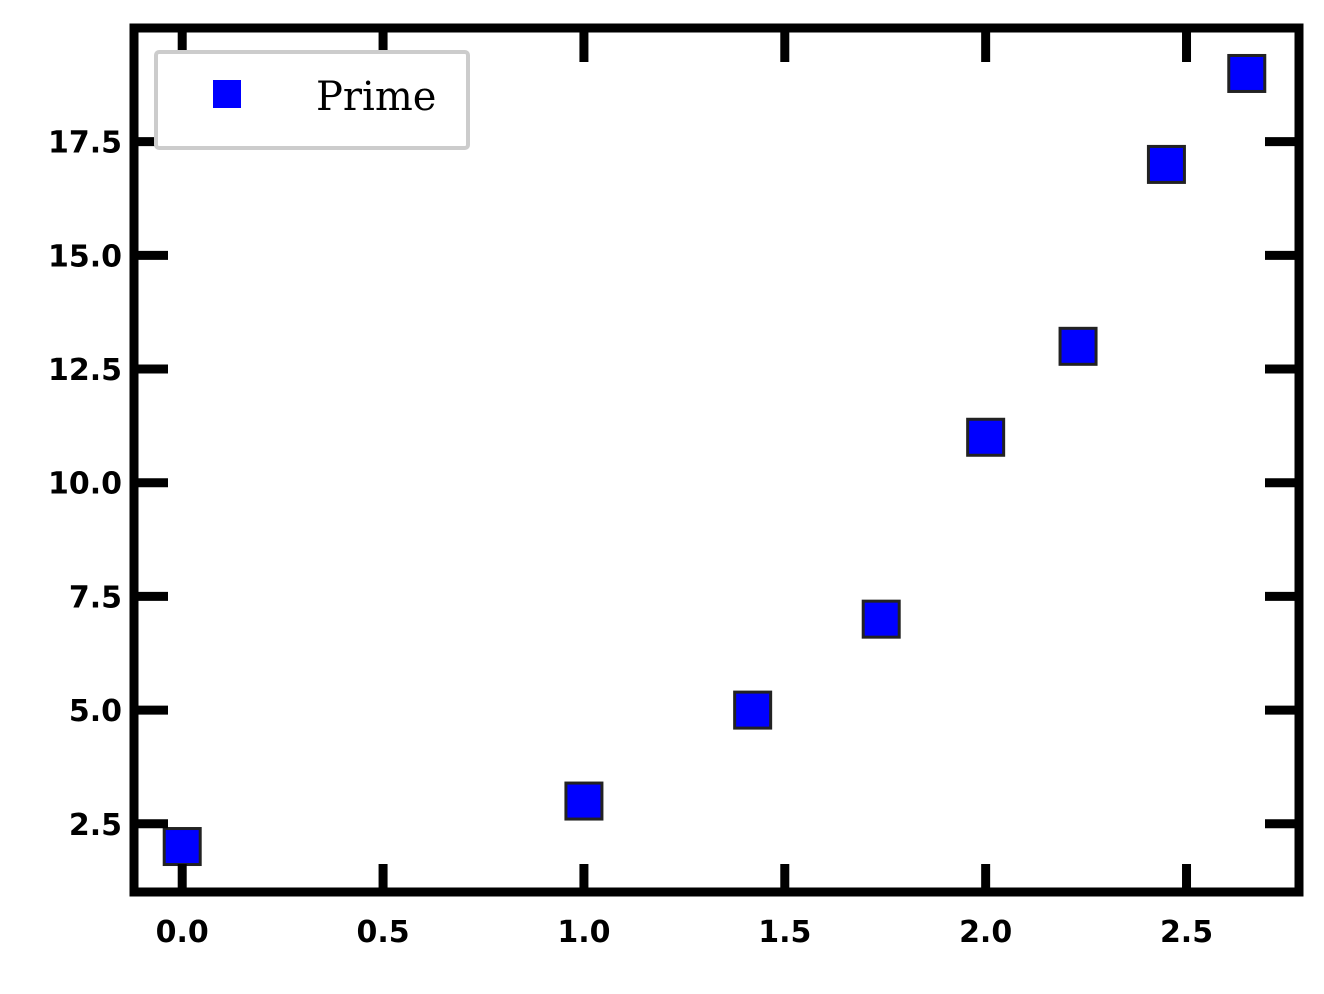 This screenshot has height=994, width=1324. I want to click on x-tick-label: 2.5, so click(1186, 932).